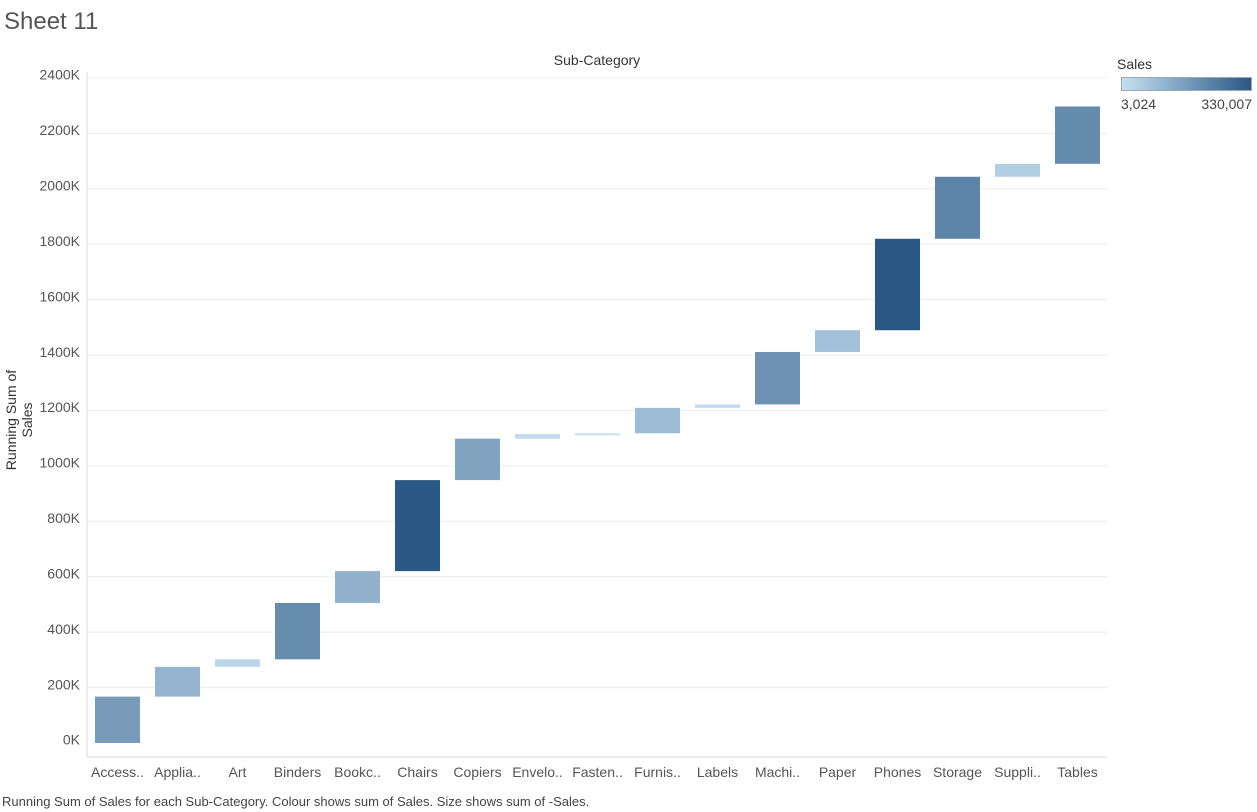 The width and height of the screenshot is (1257, 812). Describe the element at coordinates (297, 631) in the screenshot. I see `bar-binders` at that location.